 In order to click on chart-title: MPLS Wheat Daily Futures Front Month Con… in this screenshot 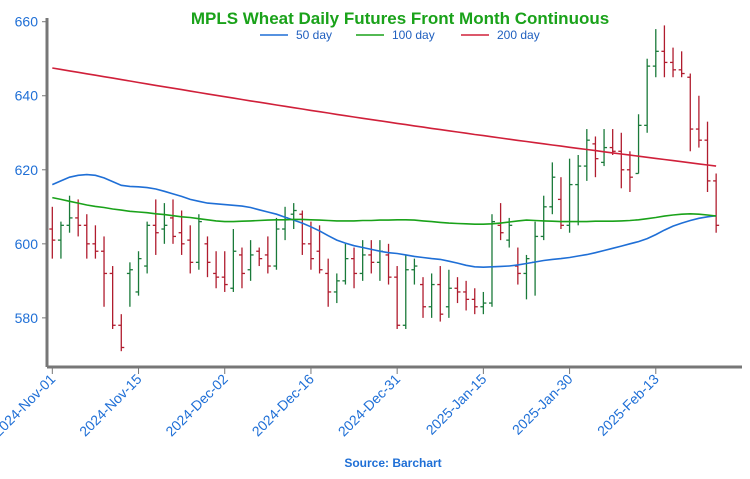, I will do `click(400, 18)`.